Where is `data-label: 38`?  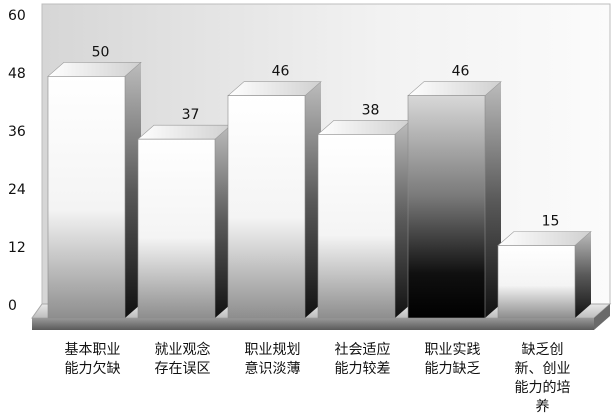 data-label: 38 is located at coordinates (371, 110).